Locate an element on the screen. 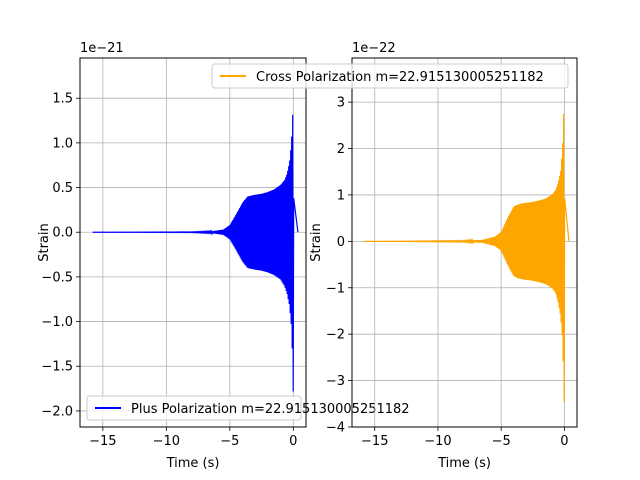  y-tick-label: −1.5 is located at coordinates (57, 367).